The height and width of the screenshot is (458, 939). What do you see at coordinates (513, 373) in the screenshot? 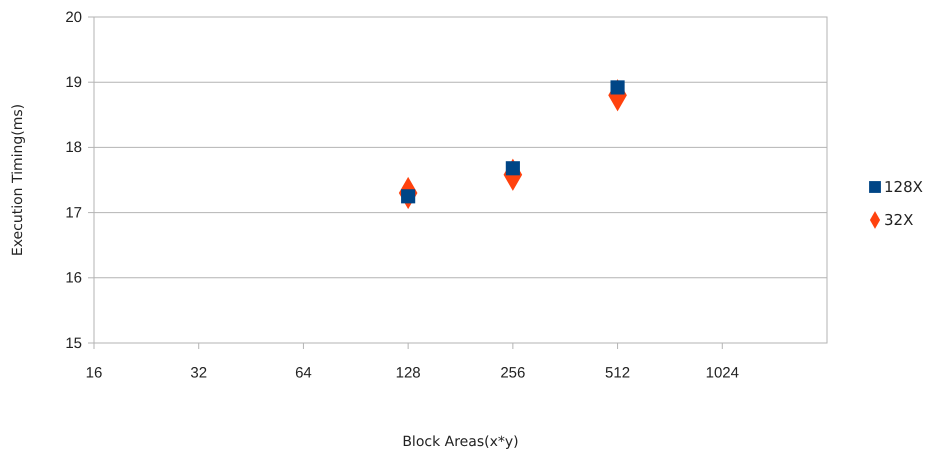
I see `x-tick-label: 256` at bounding box center [513, 373].